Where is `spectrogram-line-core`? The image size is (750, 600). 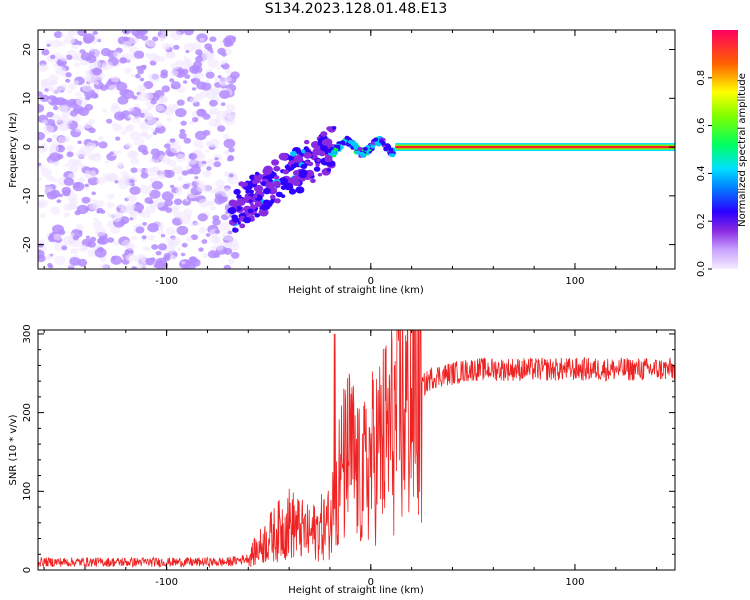
spectrogram-line-core is located at coordinates (535, 147).